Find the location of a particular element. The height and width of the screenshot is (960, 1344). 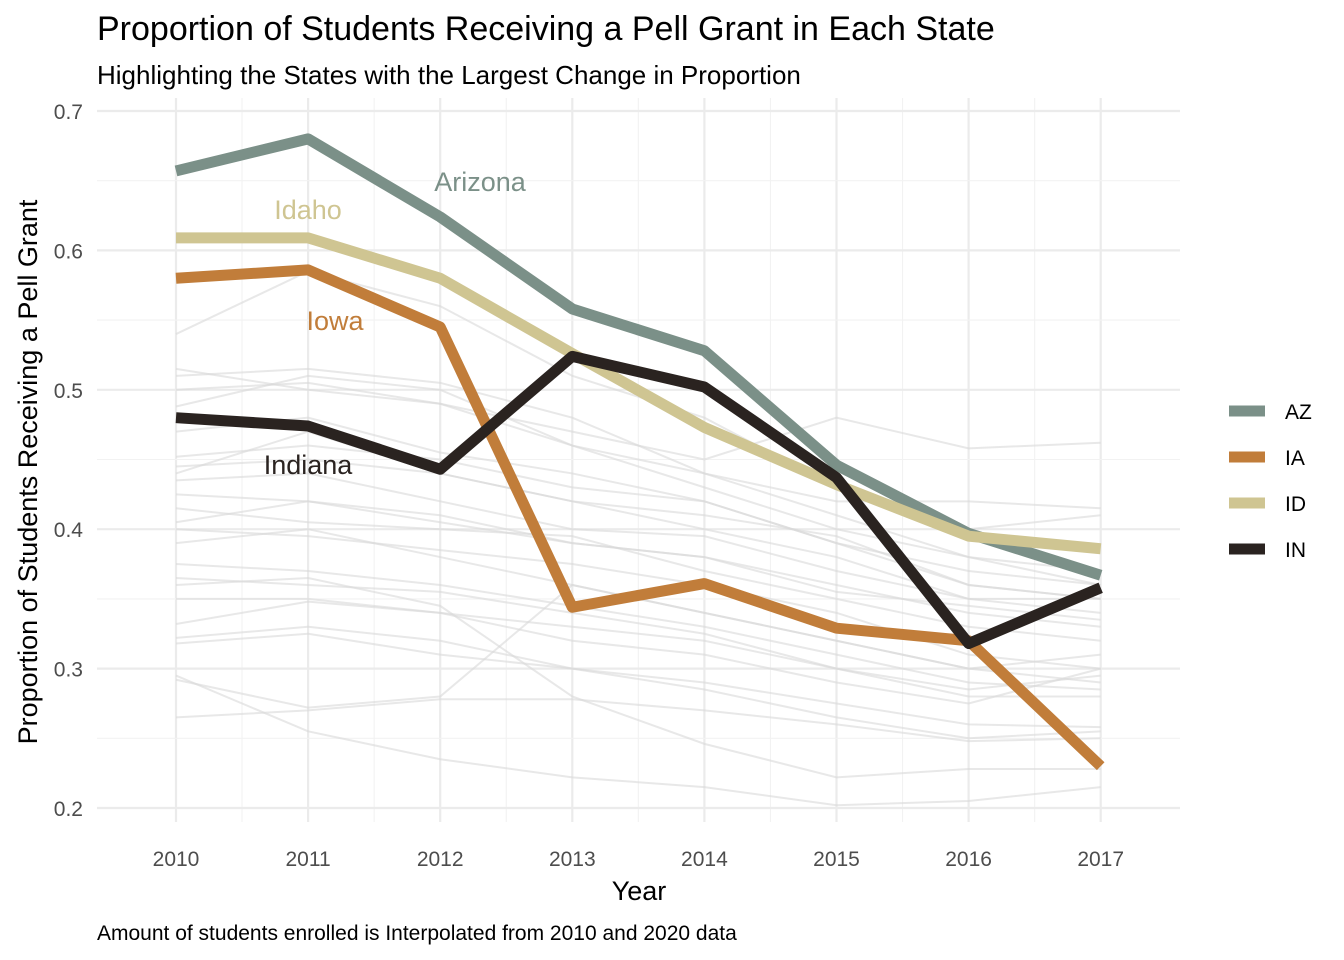

x-tick-label: 2010 is located at coordinates (176, 859).